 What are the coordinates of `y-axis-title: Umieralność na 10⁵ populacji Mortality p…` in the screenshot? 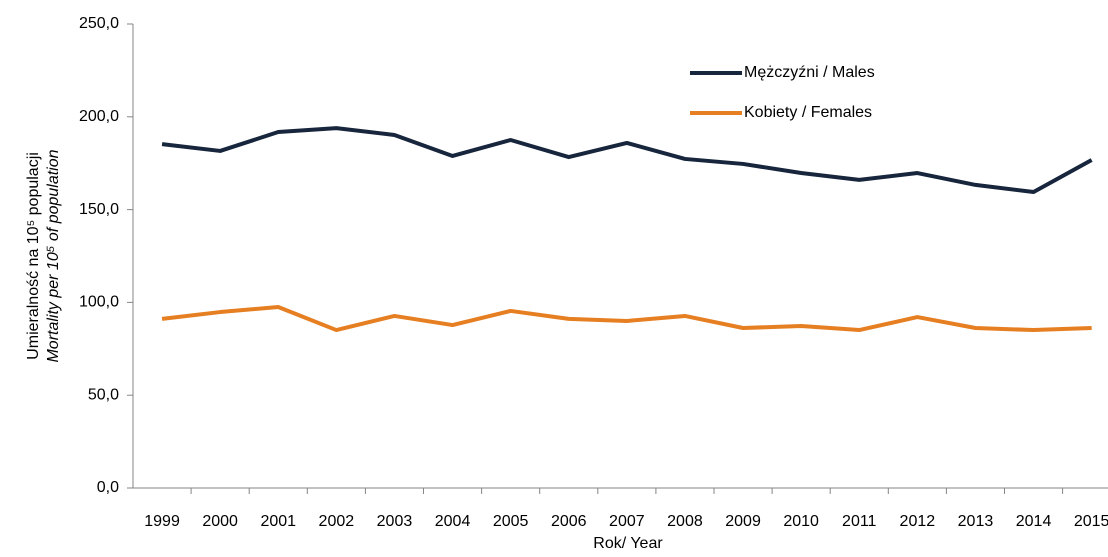 It's located at (43, 255).